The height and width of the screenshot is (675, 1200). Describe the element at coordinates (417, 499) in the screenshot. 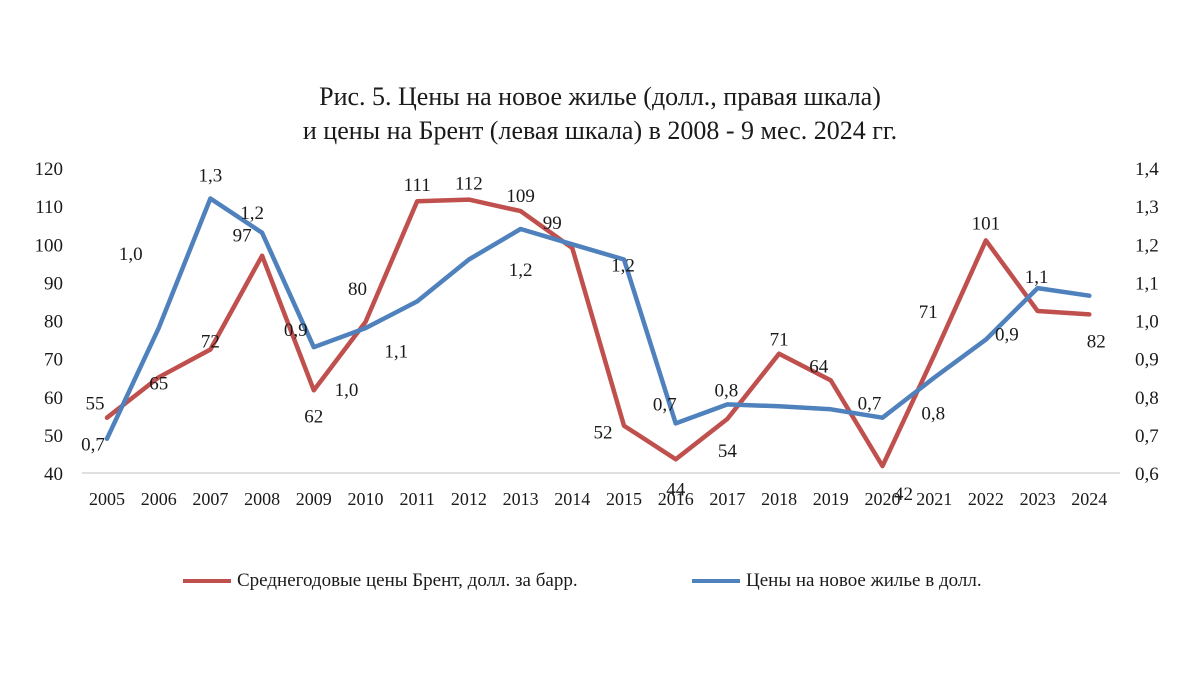

I see `x-axis-tick-label: 2011` at that location.